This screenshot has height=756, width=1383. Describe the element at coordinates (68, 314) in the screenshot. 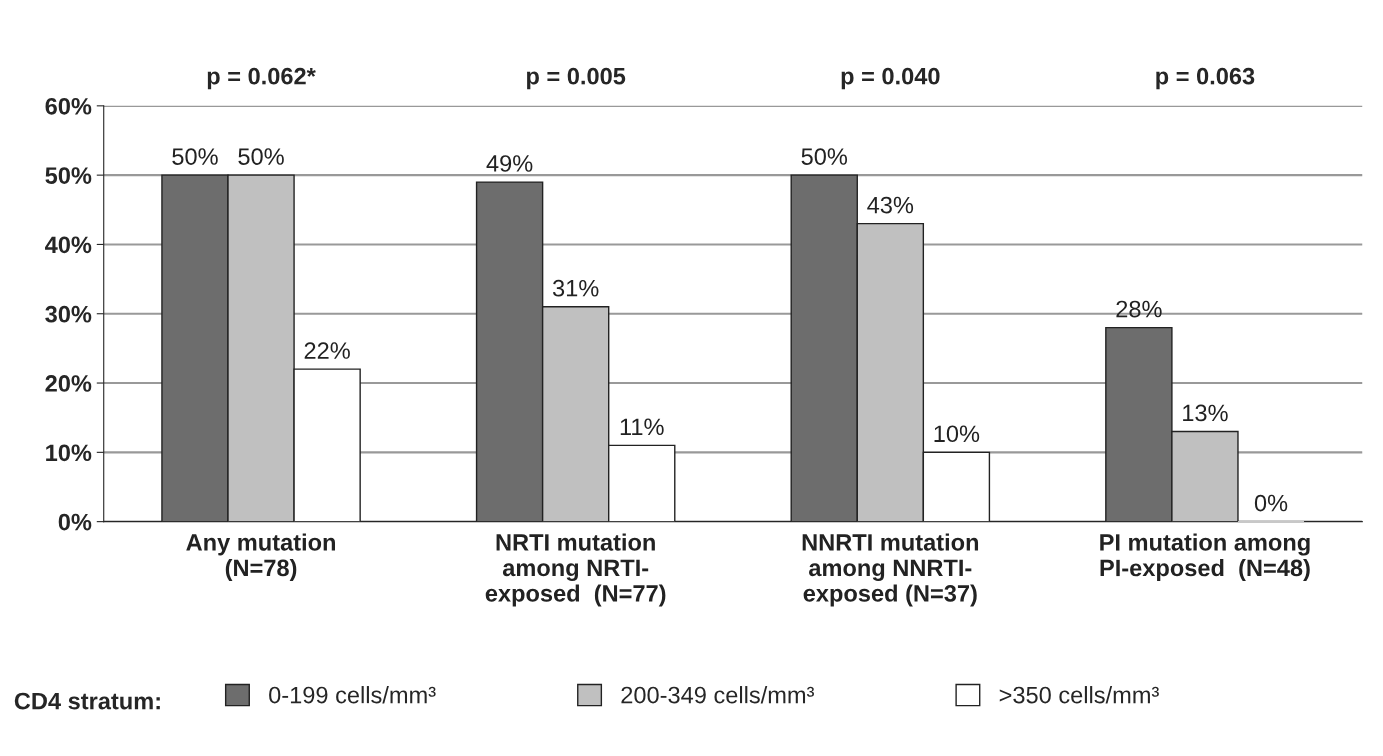

I see `y-tick-label: 30%` at that location.